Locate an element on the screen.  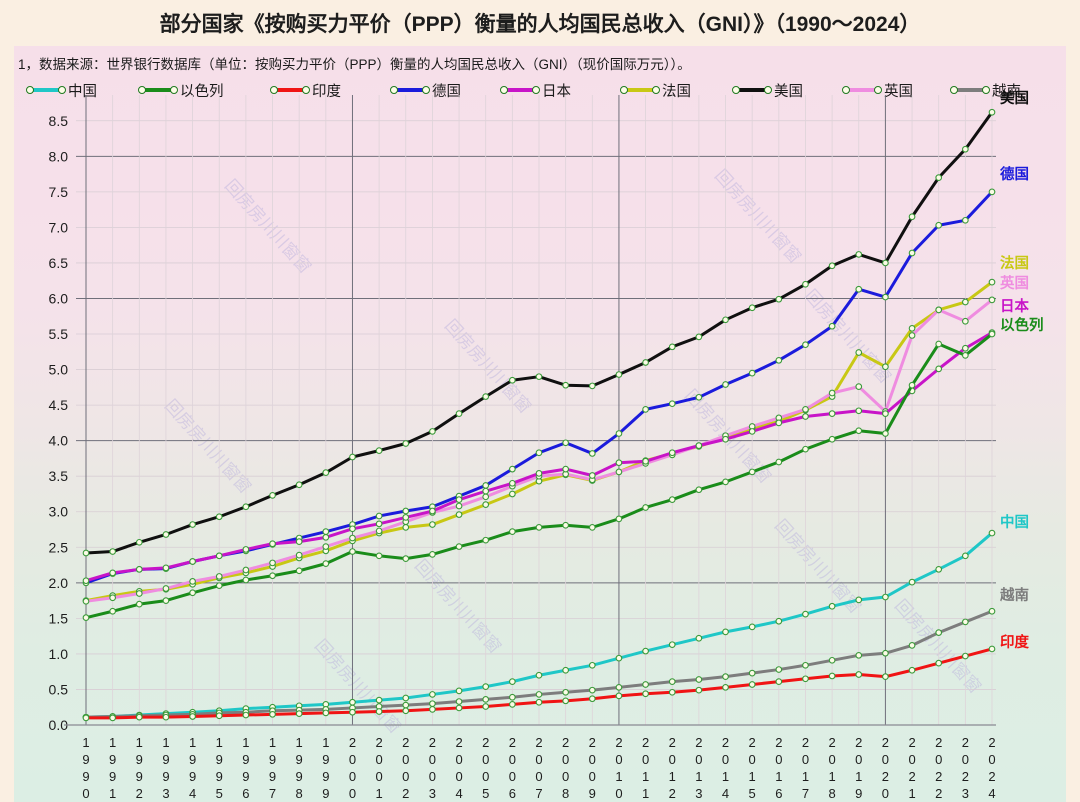
legend-item-美国: 美国 is located at coordinates (767, 90).